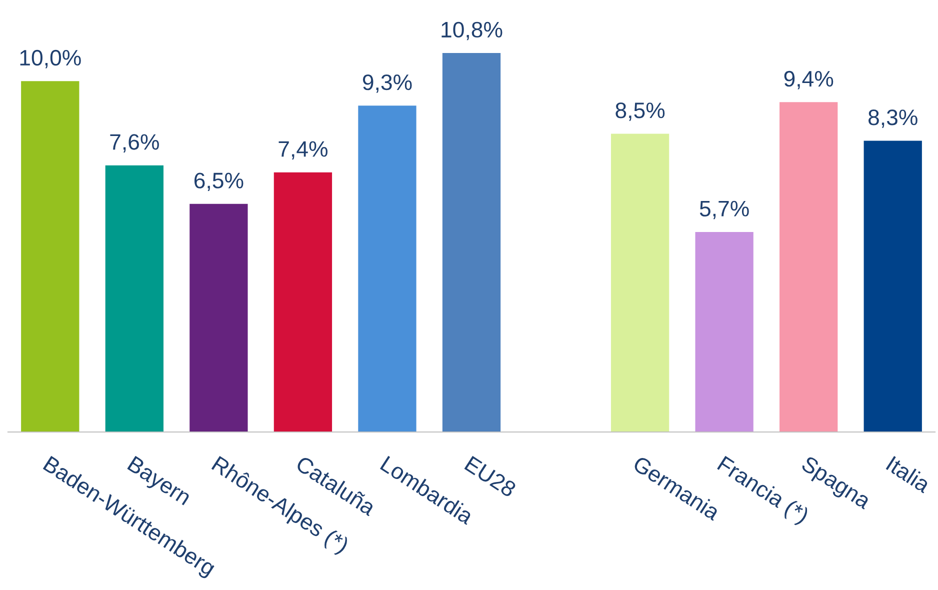 Image resolution: width=938 pixels, height=590 pixels. Describe the element at coordinates (303, 150) in the screenshot. I see `data-label: 7,4%` at that location.